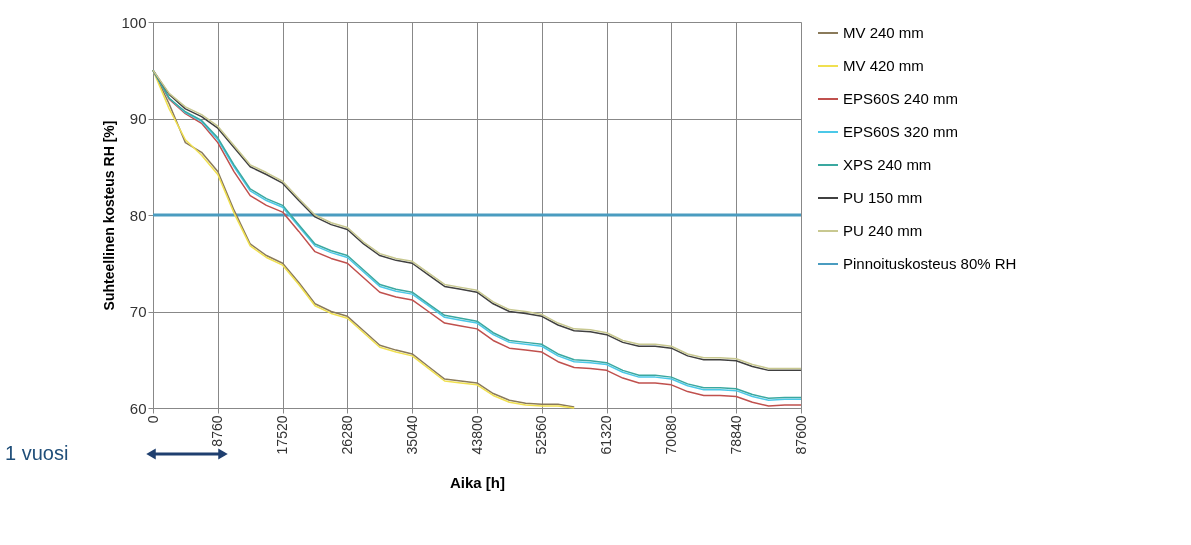 This screenshot has width=1191, height=545. I want to click on x-tick-label: 87600, so click(800, 435).